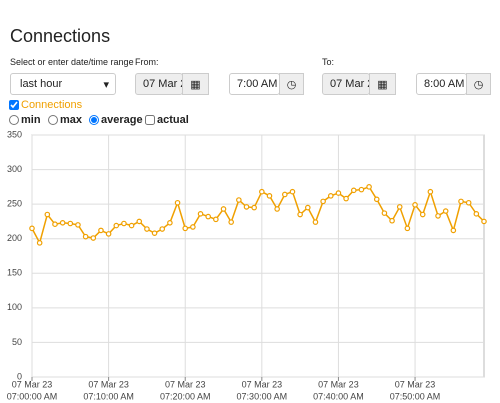 Image resolution: width=500 pixels, height=403 pixels. I want to click on option: min, so click(25, 120).